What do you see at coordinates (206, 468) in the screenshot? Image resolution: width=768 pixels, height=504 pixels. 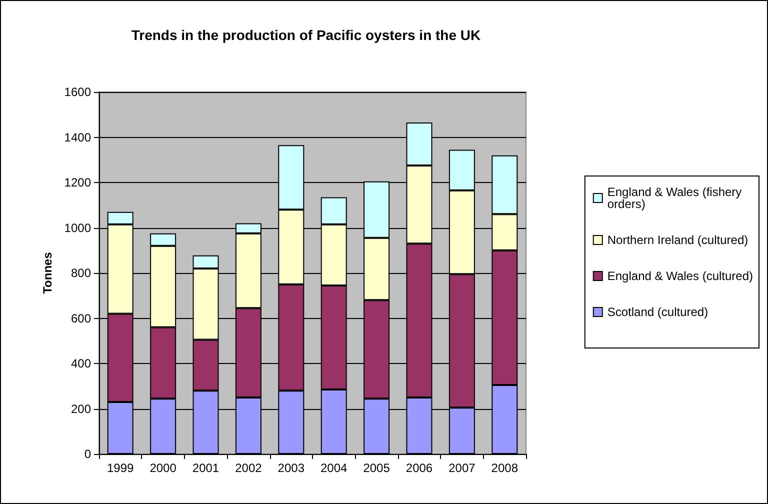 I see `x-tick-label: 2001` at bounding box center [206, 468].